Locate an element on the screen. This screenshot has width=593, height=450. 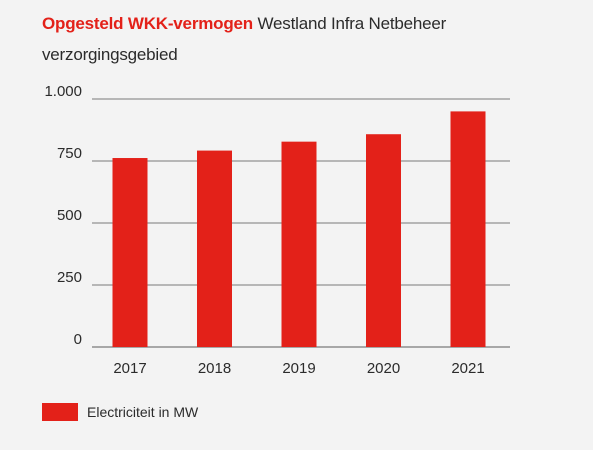
y-tick-label: 750 is located at coordinates (69, 153).